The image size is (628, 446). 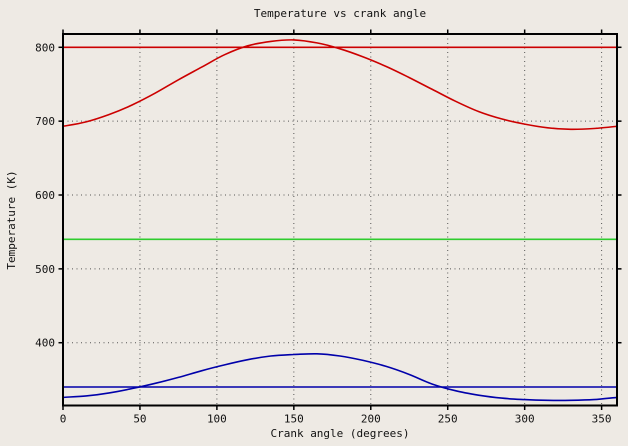 I want to click on x-tick-label: 100, so click(x=217, y=419).